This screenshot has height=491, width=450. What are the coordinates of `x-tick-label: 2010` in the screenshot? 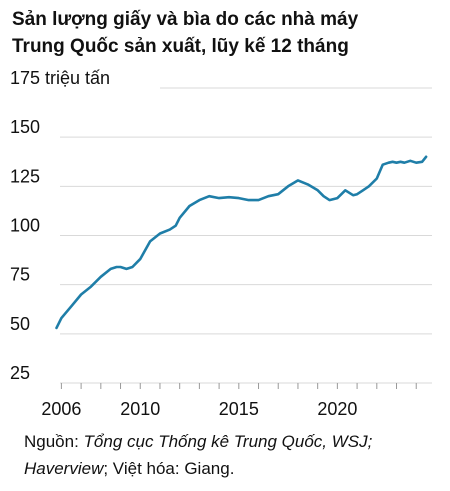 It's located at (140, 409).